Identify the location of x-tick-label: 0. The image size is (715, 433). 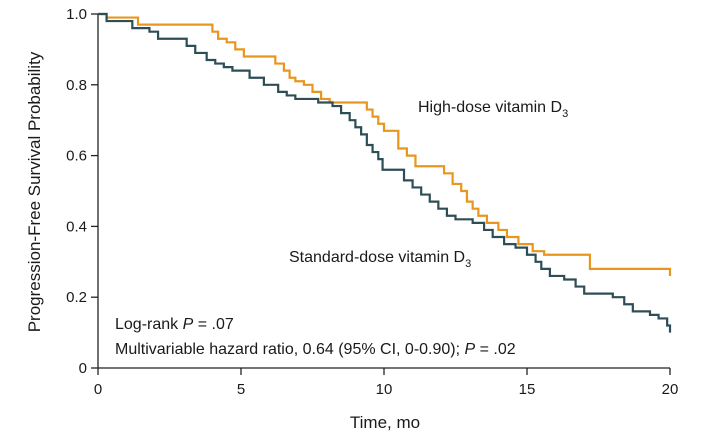
(98, 389).